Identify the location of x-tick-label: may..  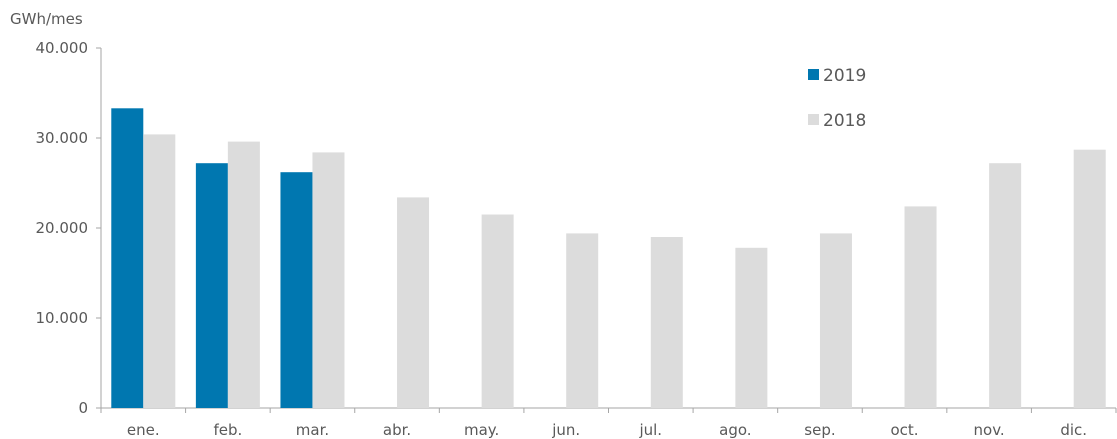
(481, 430).